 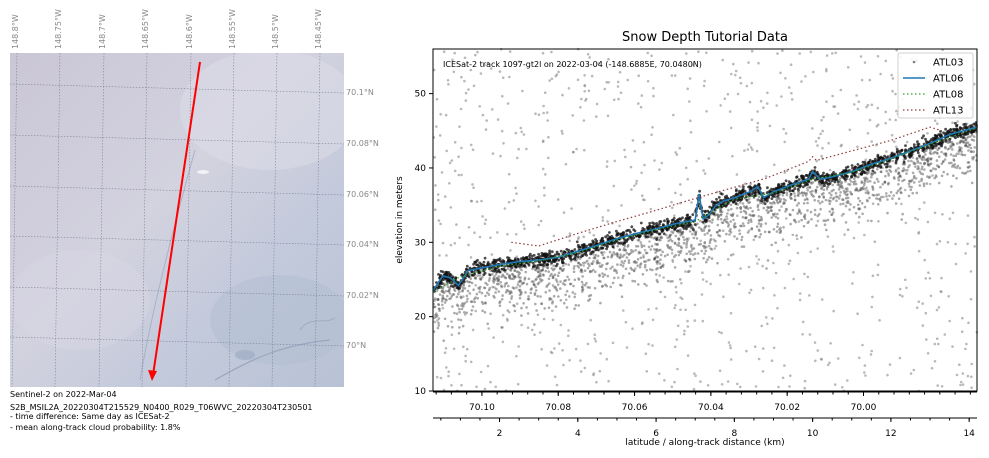 What do you see at coordinates (362, 194) in the screenshot?
I see `latitude-label: 70.06°N` at bounding box center [362, 194].